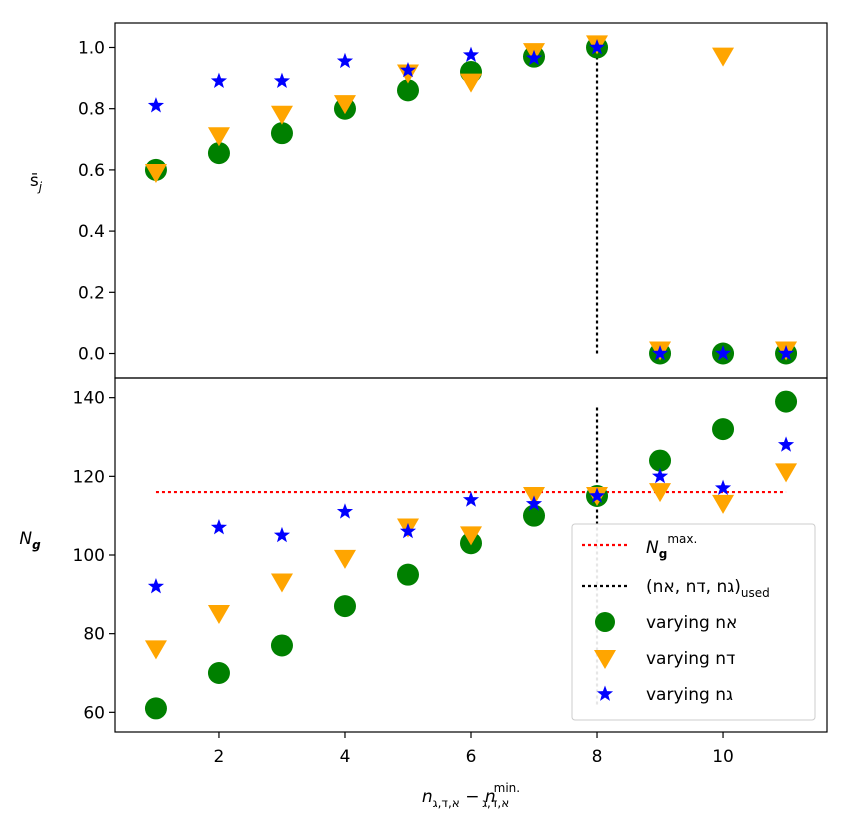  I want to click on bottom-ylabel: Ng, so click(30, 540).